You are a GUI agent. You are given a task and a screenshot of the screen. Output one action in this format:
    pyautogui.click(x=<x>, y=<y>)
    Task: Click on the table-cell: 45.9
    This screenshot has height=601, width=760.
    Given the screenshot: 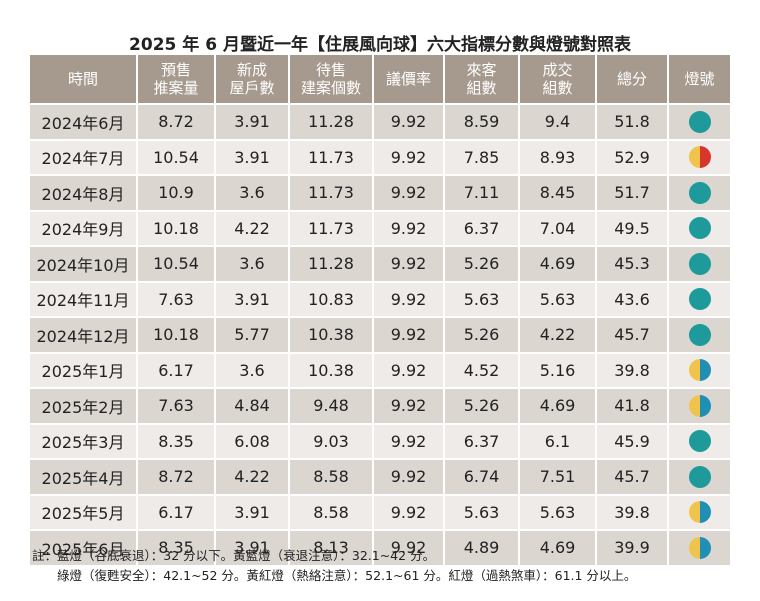 What is the action you would take?
    pyautogui.click(x=631, y=440)
    